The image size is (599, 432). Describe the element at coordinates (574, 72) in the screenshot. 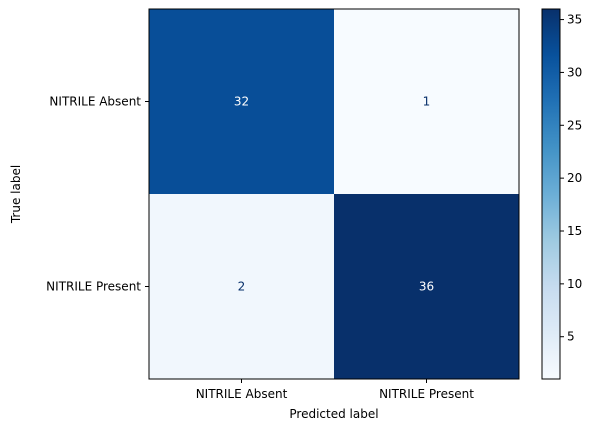

I see `colorbar-tick-label: 30` at that location.